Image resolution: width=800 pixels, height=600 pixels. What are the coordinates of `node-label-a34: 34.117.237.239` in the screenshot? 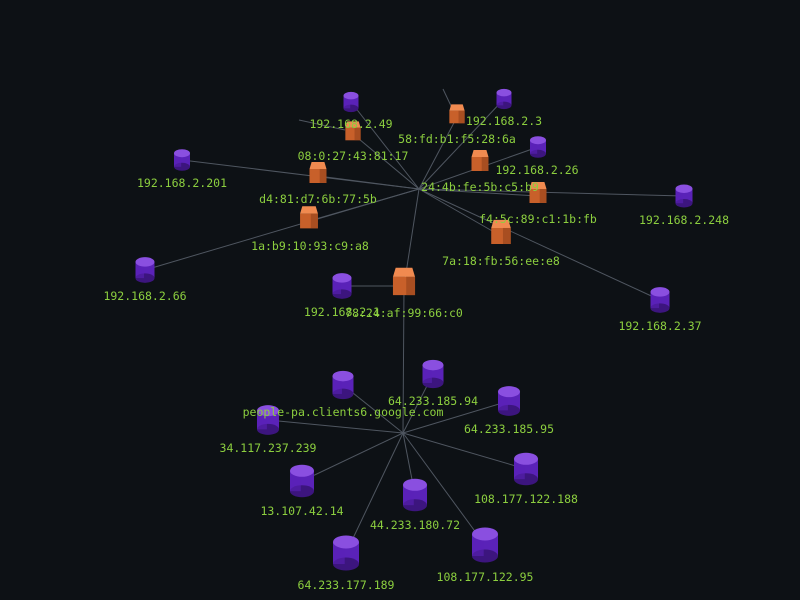 It's located at (268, 448).